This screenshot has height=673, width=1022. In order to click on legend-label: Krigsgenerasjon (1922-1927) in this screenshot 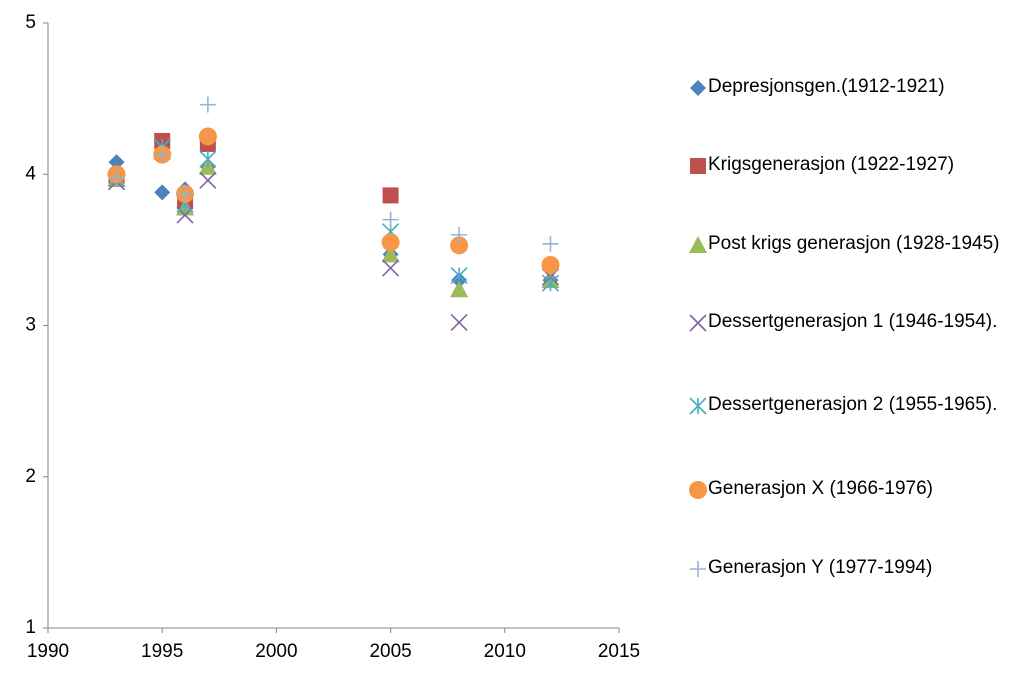, I will do `click(831, 164)`.